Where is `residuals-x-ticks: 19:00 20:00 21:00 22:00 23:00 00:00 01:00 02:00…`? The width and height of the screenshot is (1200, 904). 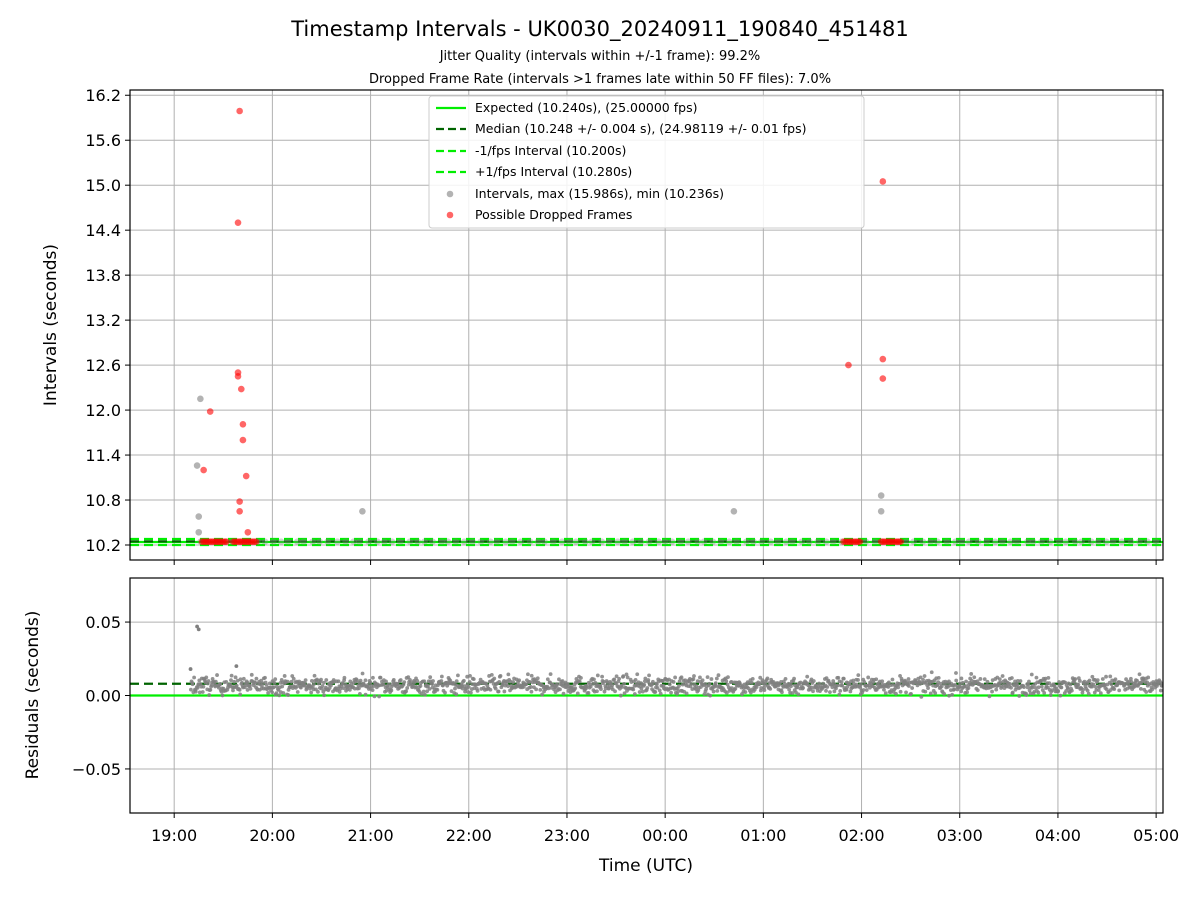
residuals-x-ticks: 19:00 20:00 21:00 22:00 23:00 00:00 01:00 02:00… is located at coordinates (665, 829).